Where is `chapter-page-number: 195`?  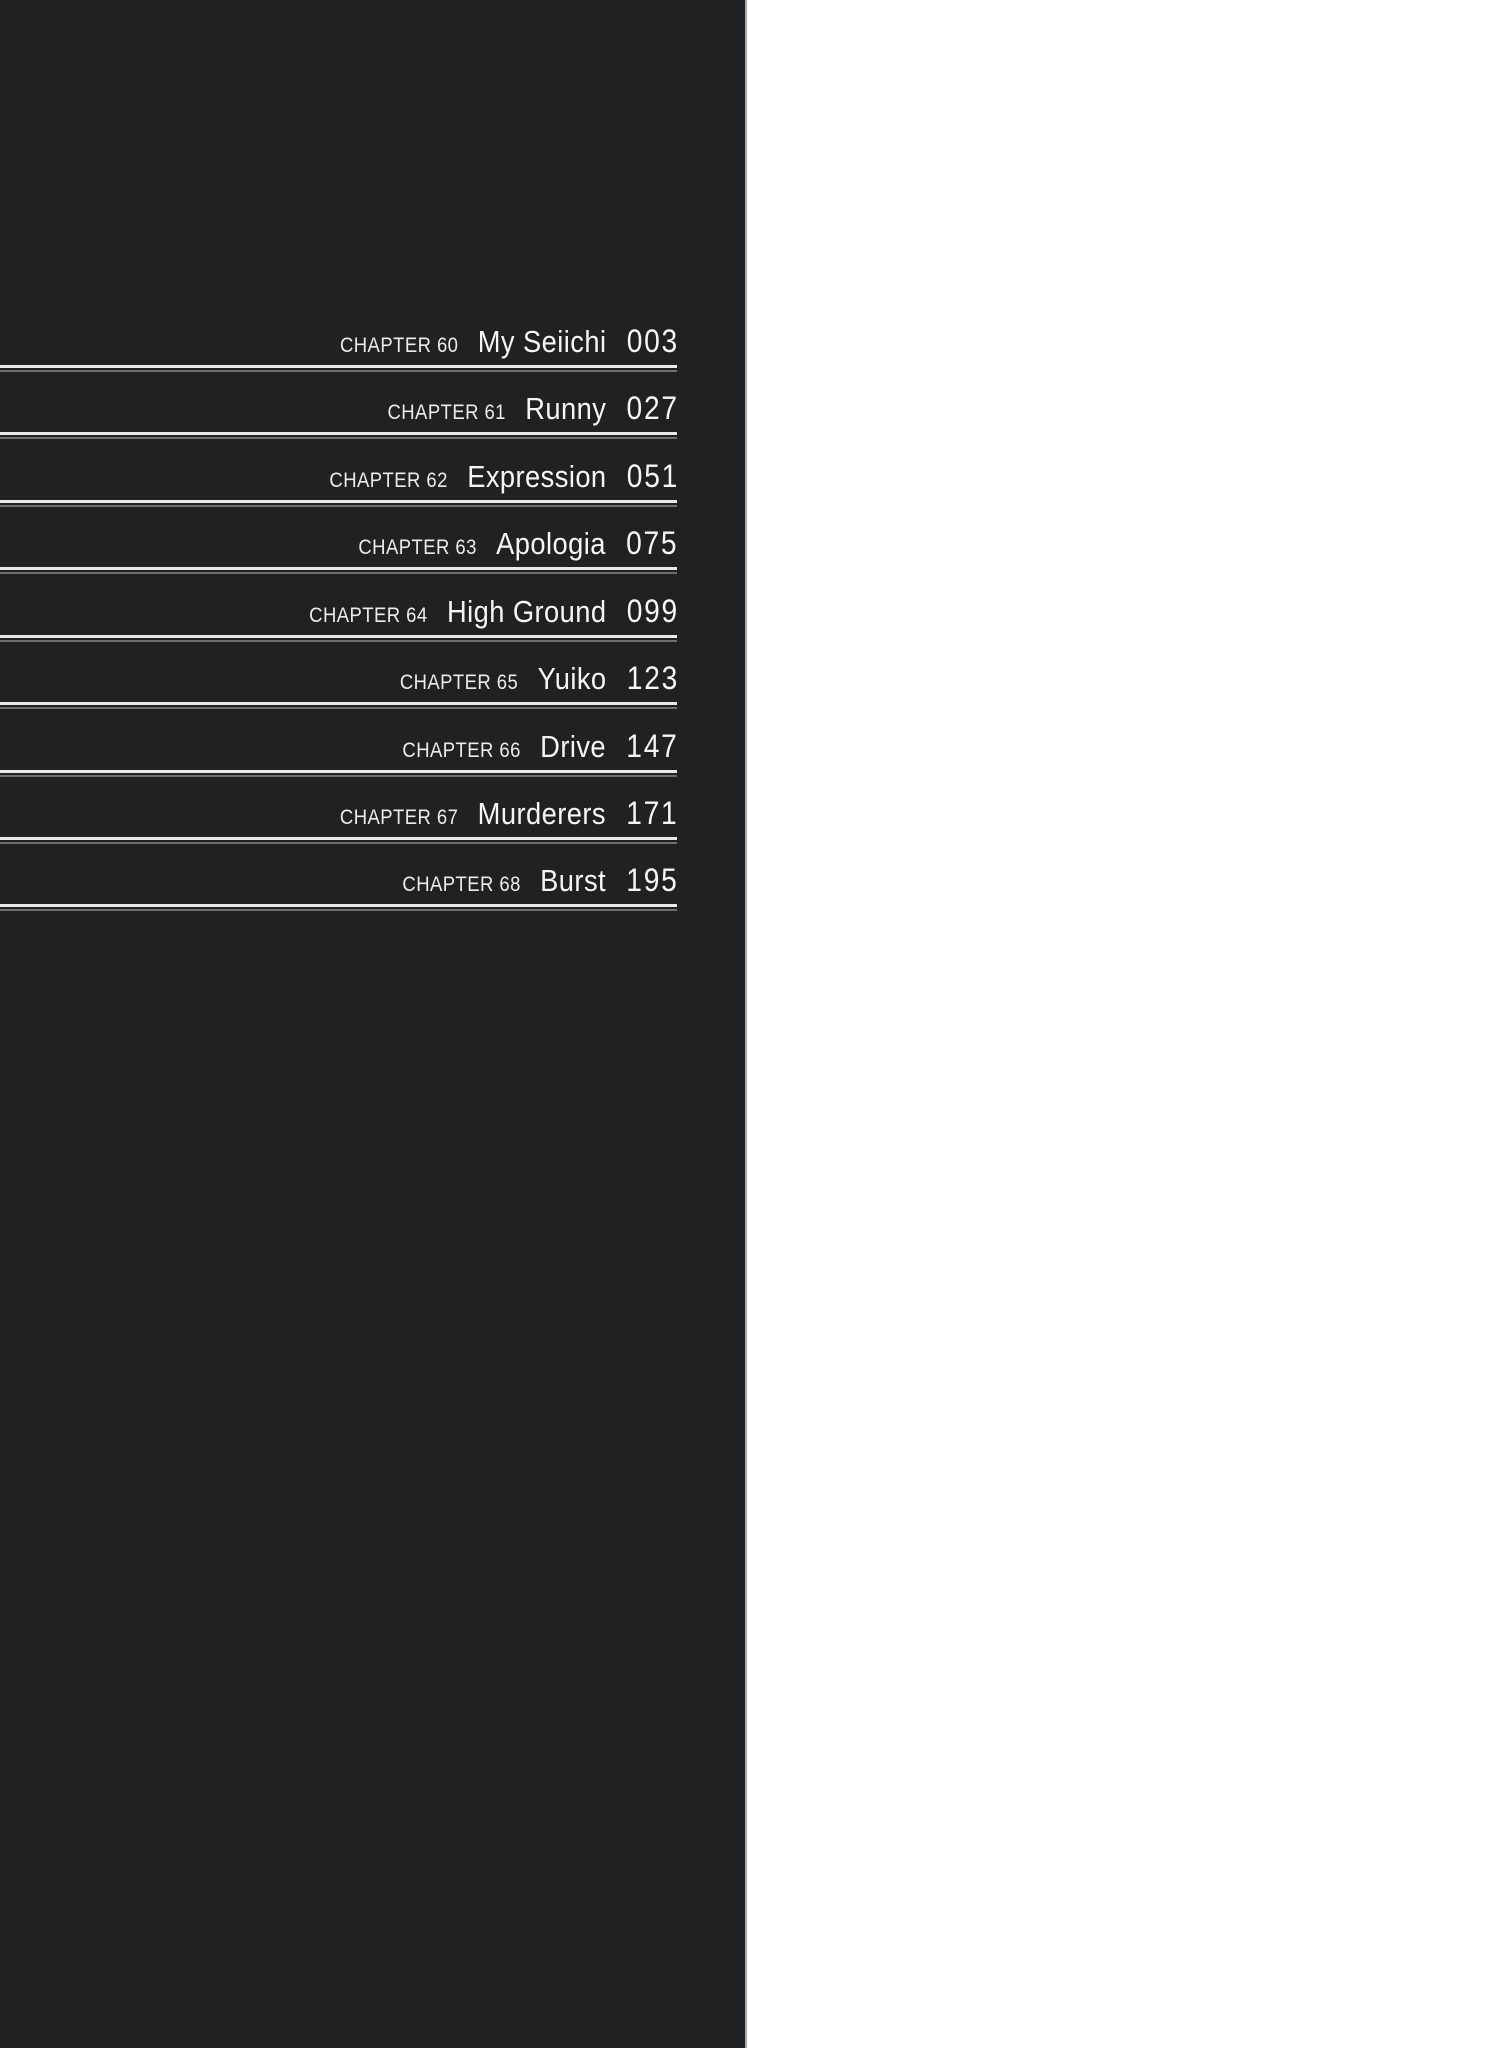 chapter-page-number: 195 is located at coordinates (652, 880).